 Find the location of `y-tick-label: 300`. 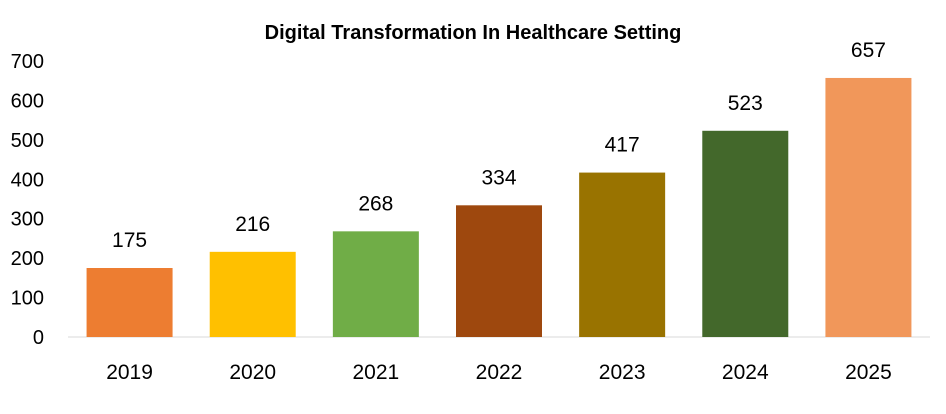

y-tick-label: 300 is located at coordinates (27, 220).